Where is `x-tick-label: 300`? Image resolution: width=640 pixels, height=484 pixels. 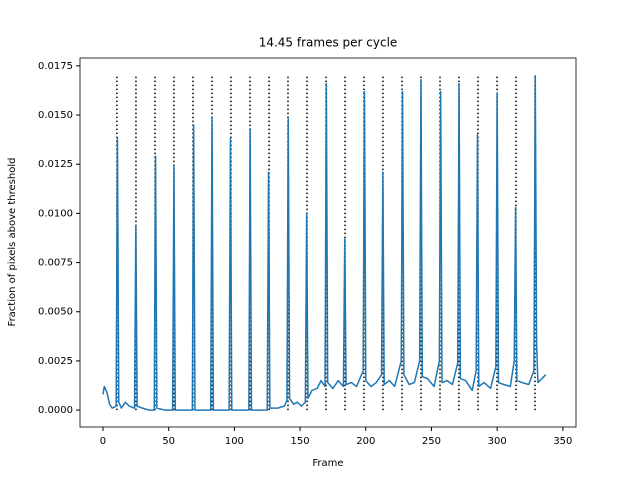
x-tick-label: 300 is located at coordinates (497, 441).